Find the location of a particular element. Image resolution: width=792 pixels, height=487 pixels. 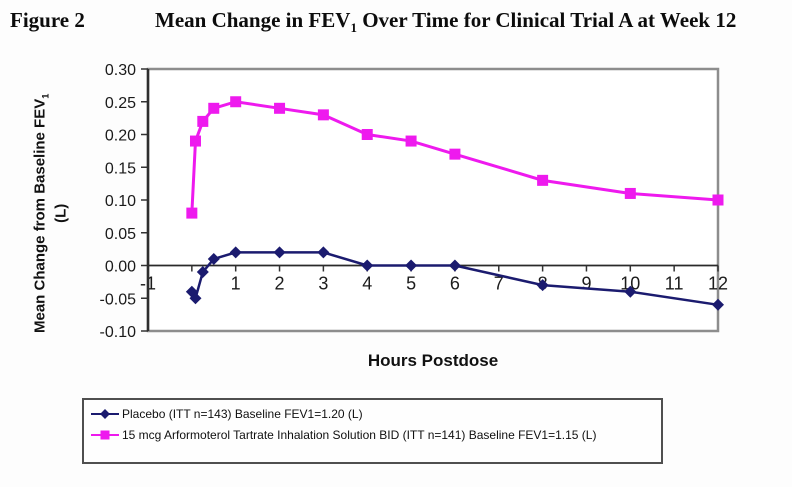

x-tick-label: 9 is located at coordinates (586, 284).